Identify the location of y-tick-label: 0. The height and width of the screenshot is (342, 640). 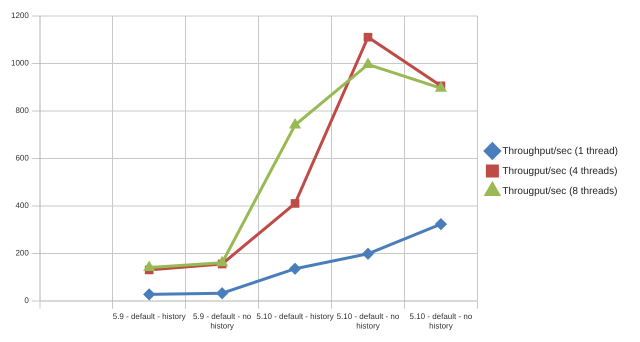
(27, 301).